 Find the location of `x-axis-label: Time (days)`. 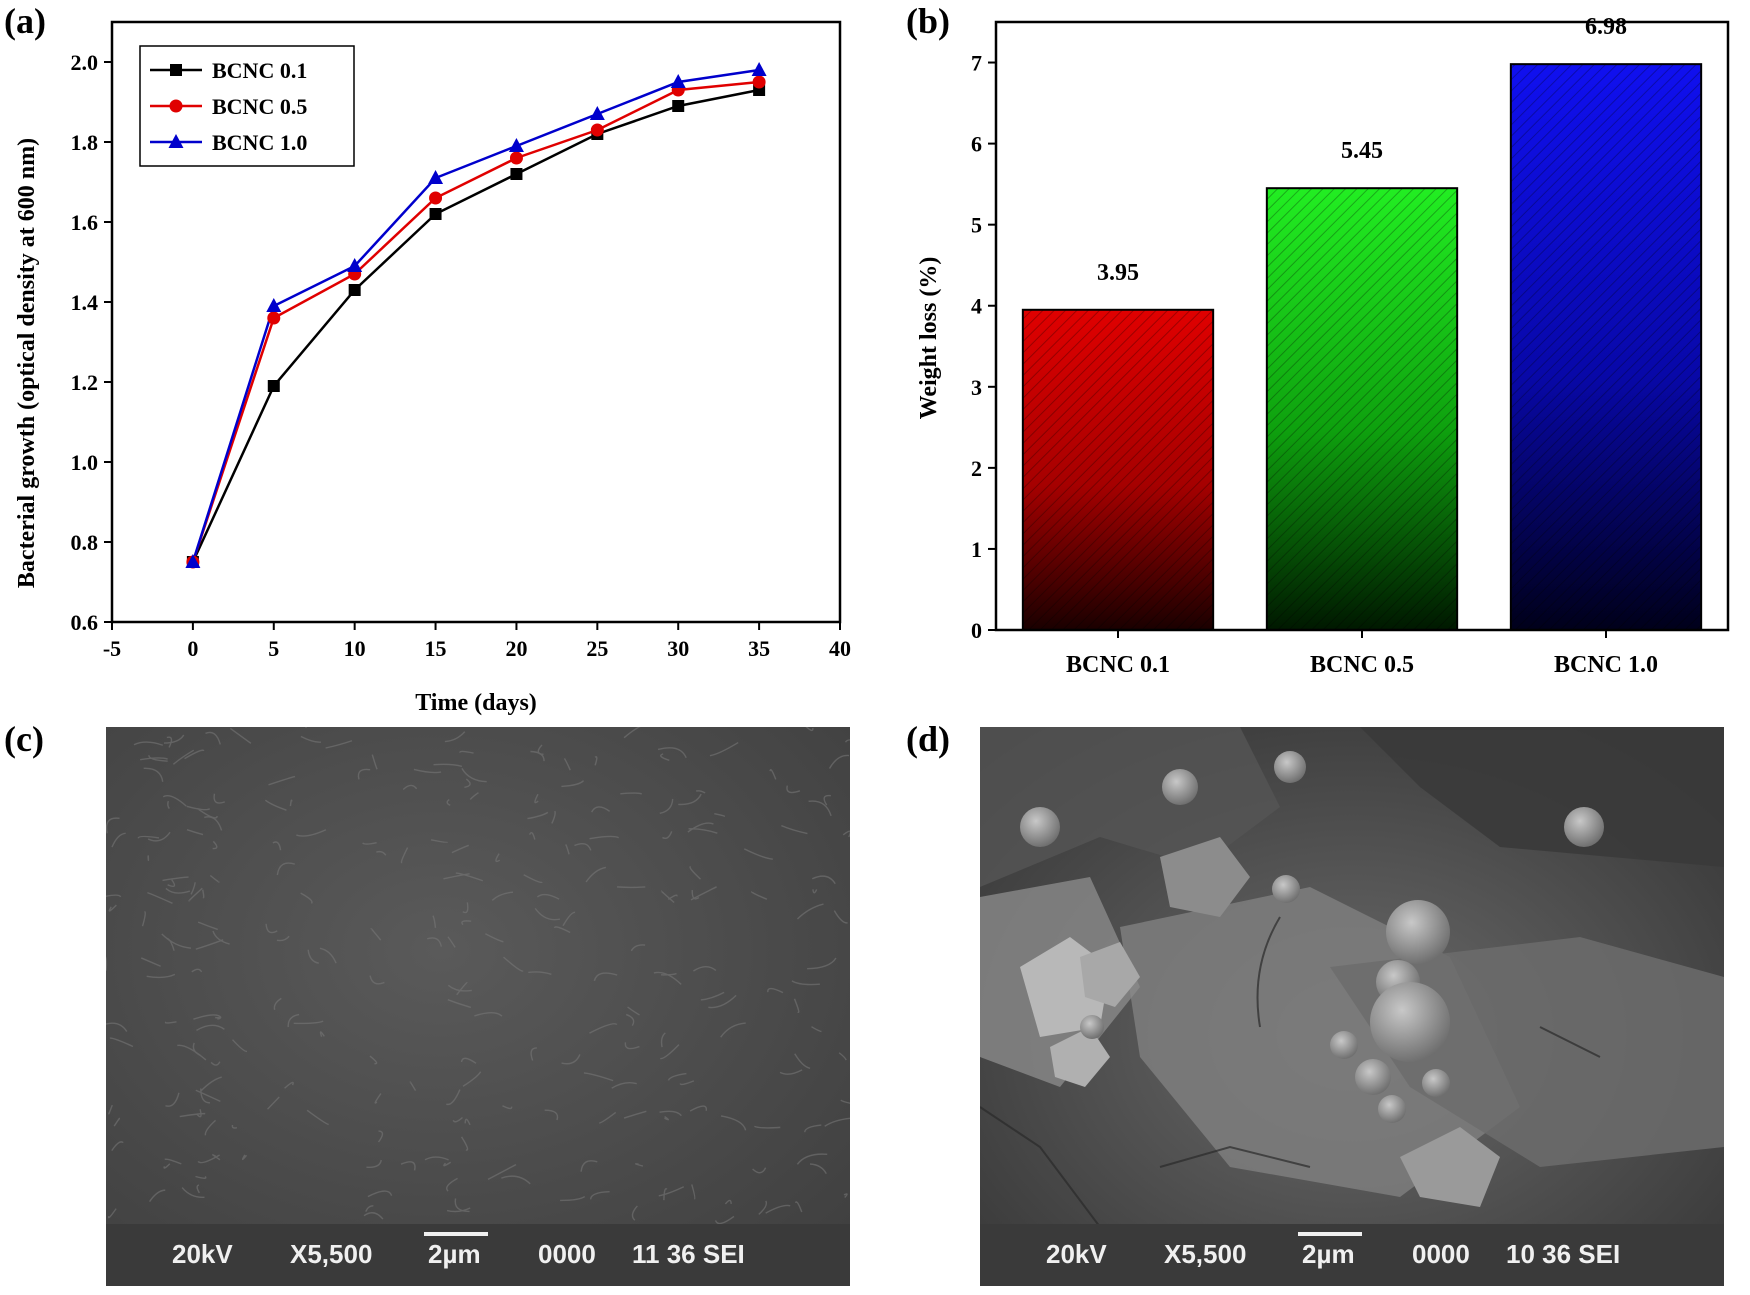

x-axis-label: Time (days) is located at coordinates (476, 703).